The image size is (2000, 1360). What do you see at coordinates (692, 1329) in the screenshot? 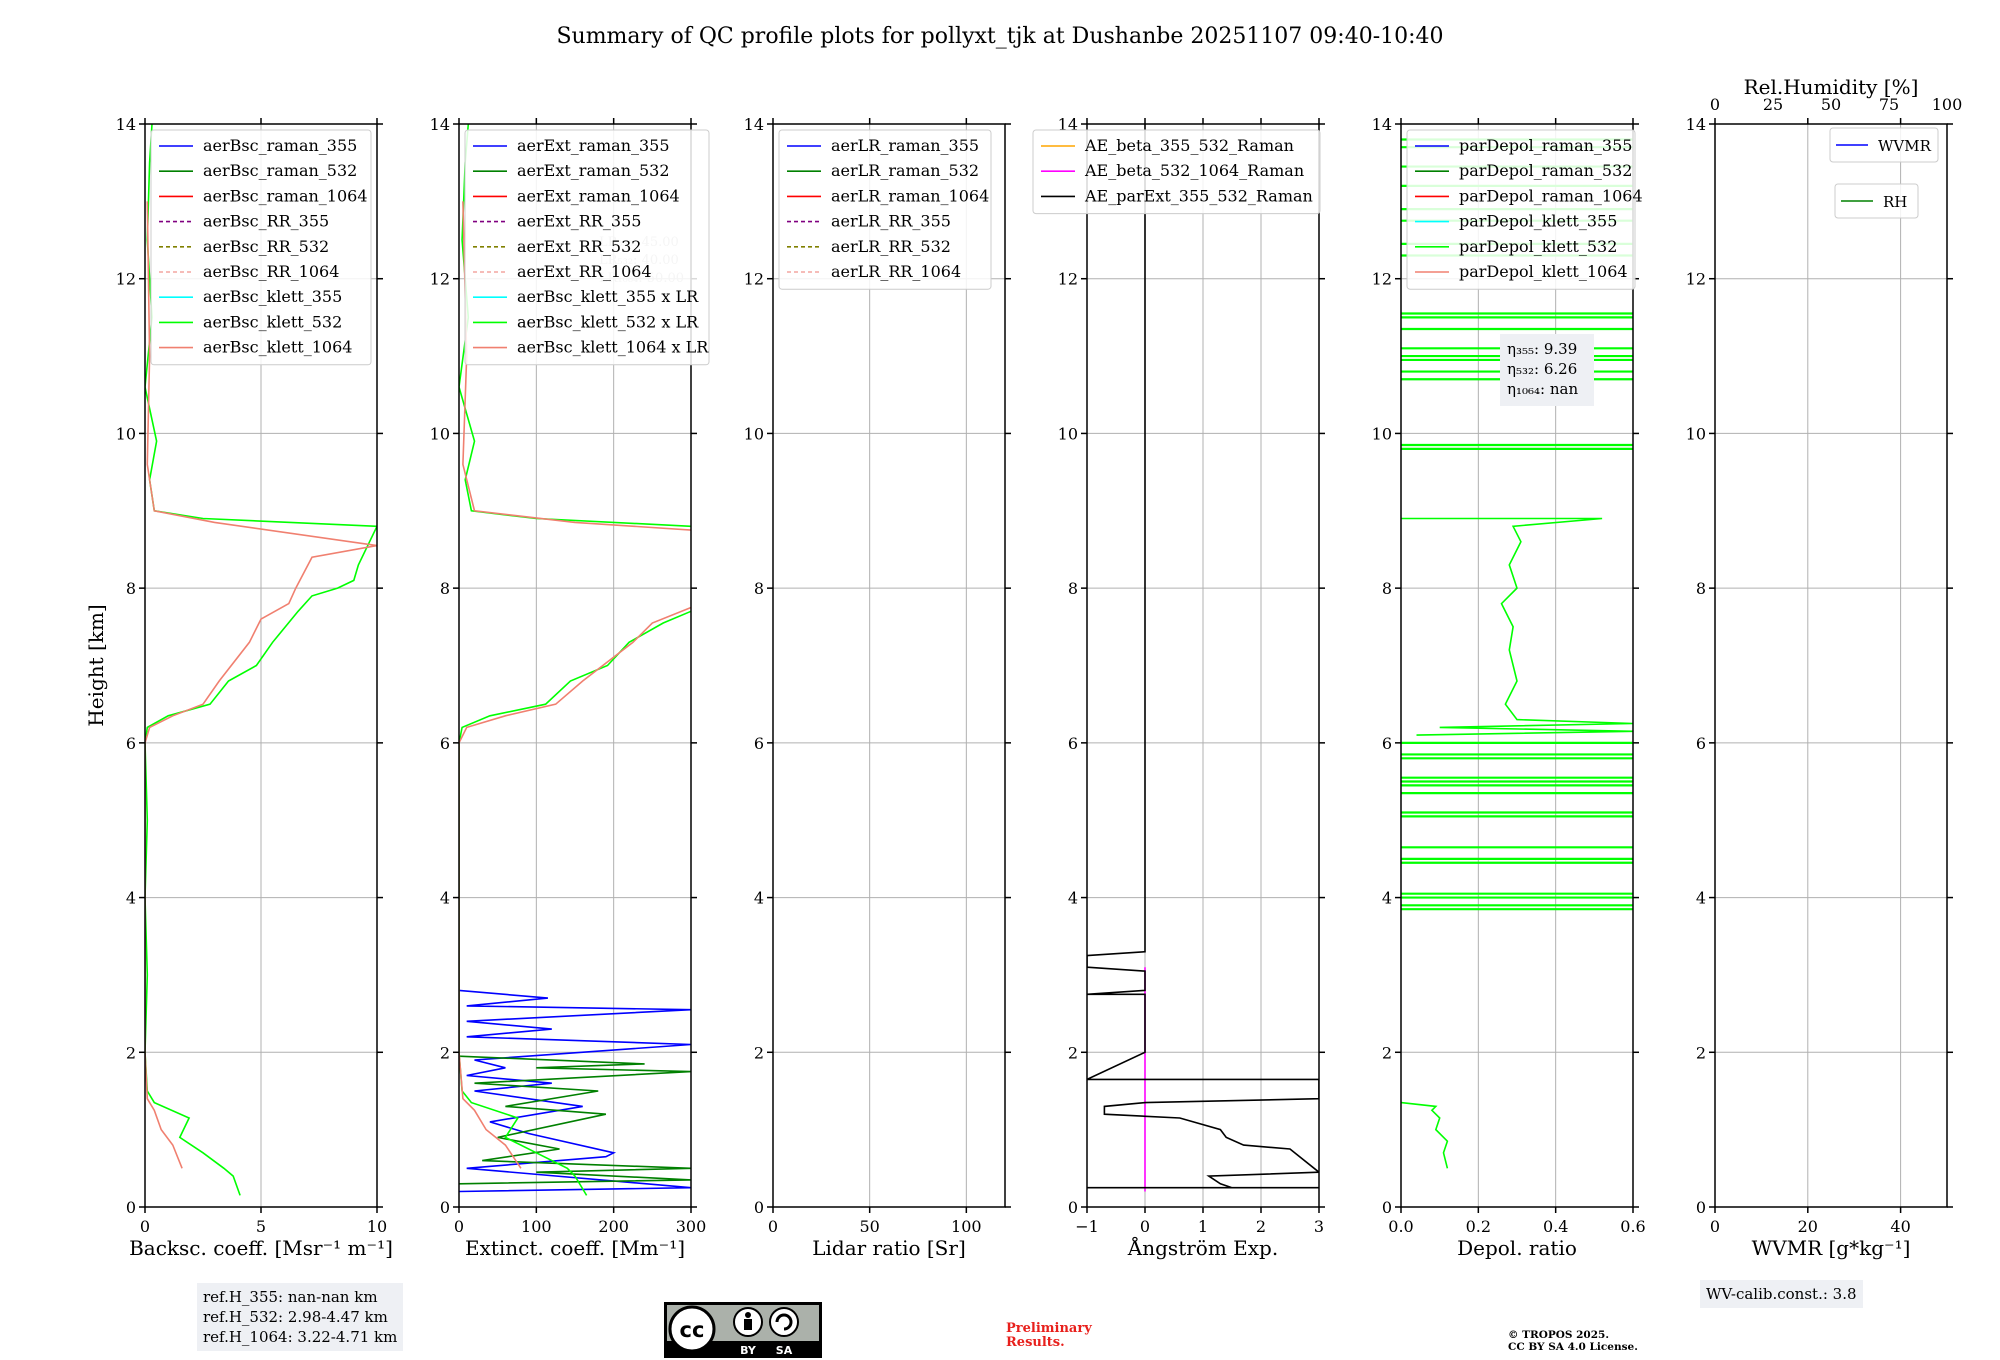
I see `cc-logo-icon` at bounding box center [692, 1329].